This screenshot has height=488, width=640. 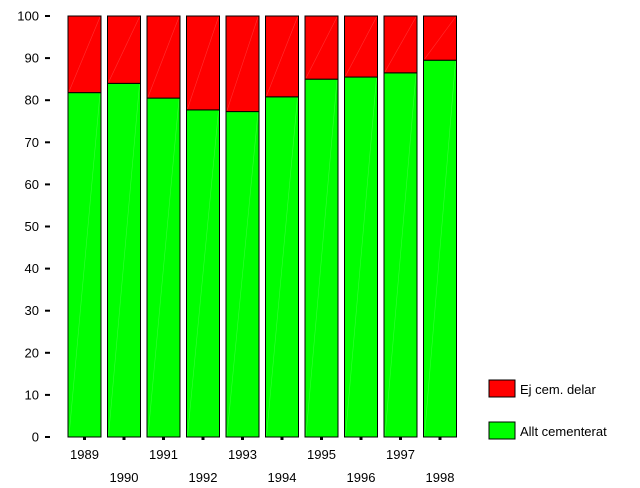 I want to click on legend-label-allt-cementerat: Allt cementerat, so click(x=563, y=431).